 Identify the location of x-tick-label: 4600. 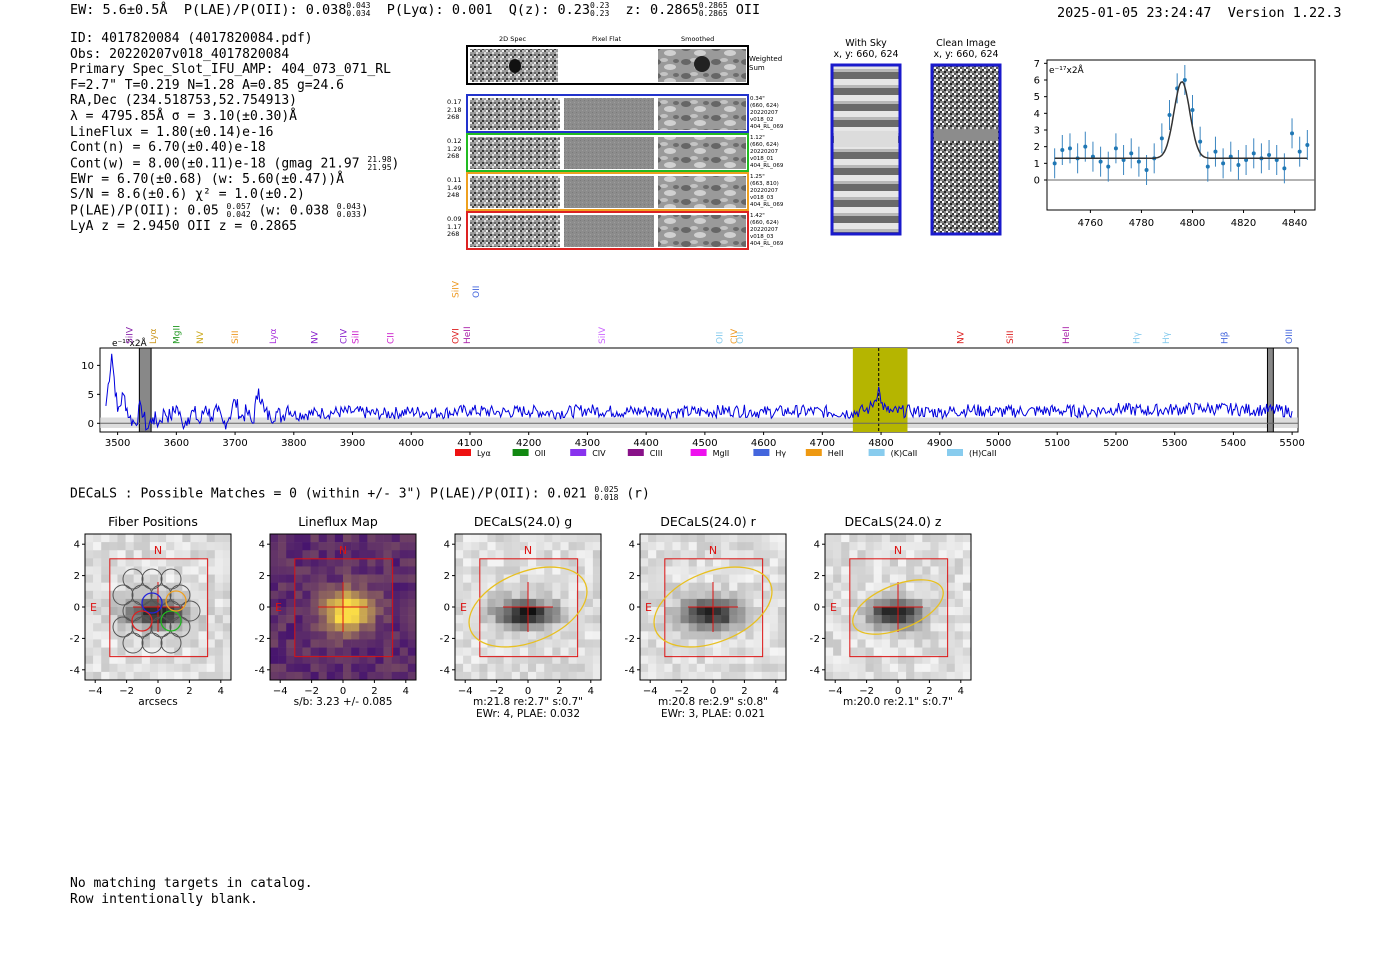
(763, 443).